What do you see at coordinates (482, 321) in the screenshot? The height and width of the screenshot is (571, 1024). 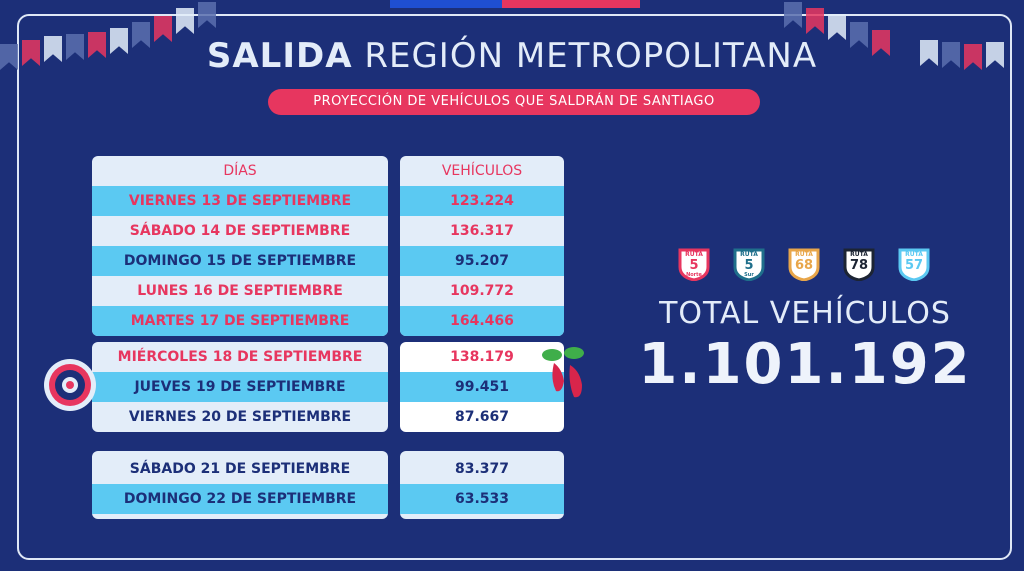 I see `vehicles-cell: 164.466` at bounding box center [482, 321].